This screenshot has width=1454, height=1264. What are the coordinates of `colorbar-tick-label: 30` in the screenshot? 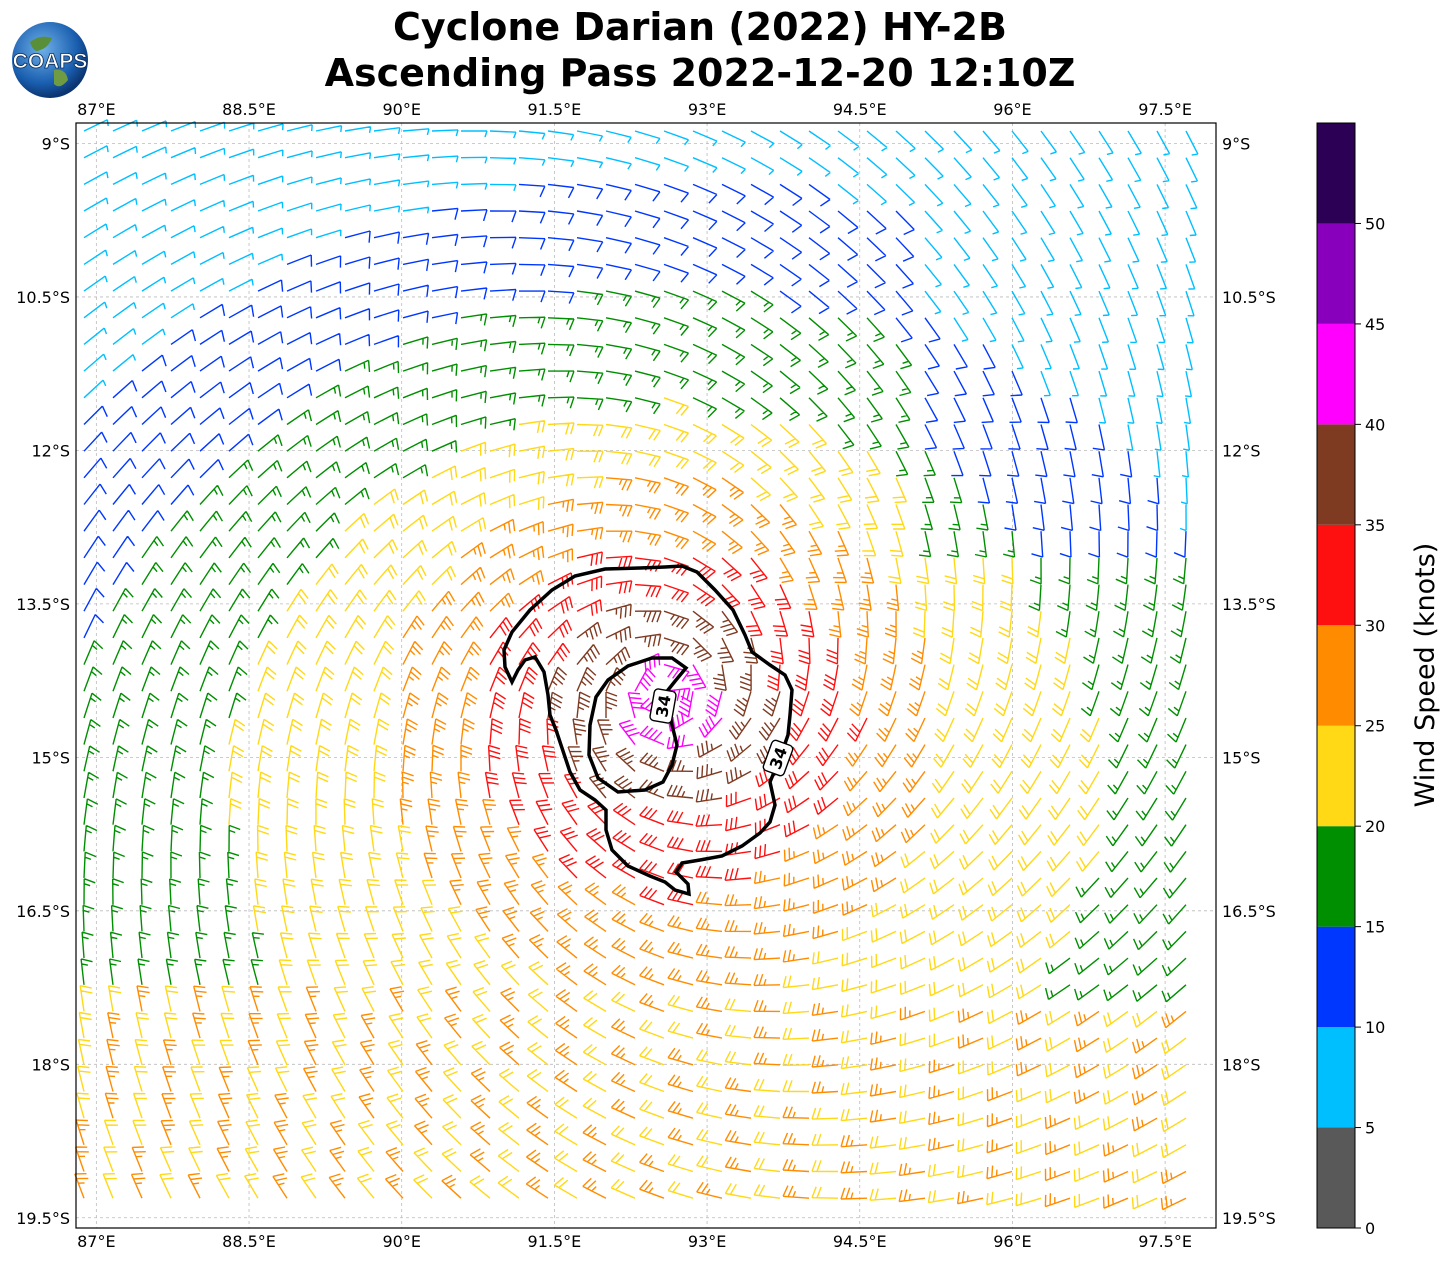 It's located at (1375, 625).